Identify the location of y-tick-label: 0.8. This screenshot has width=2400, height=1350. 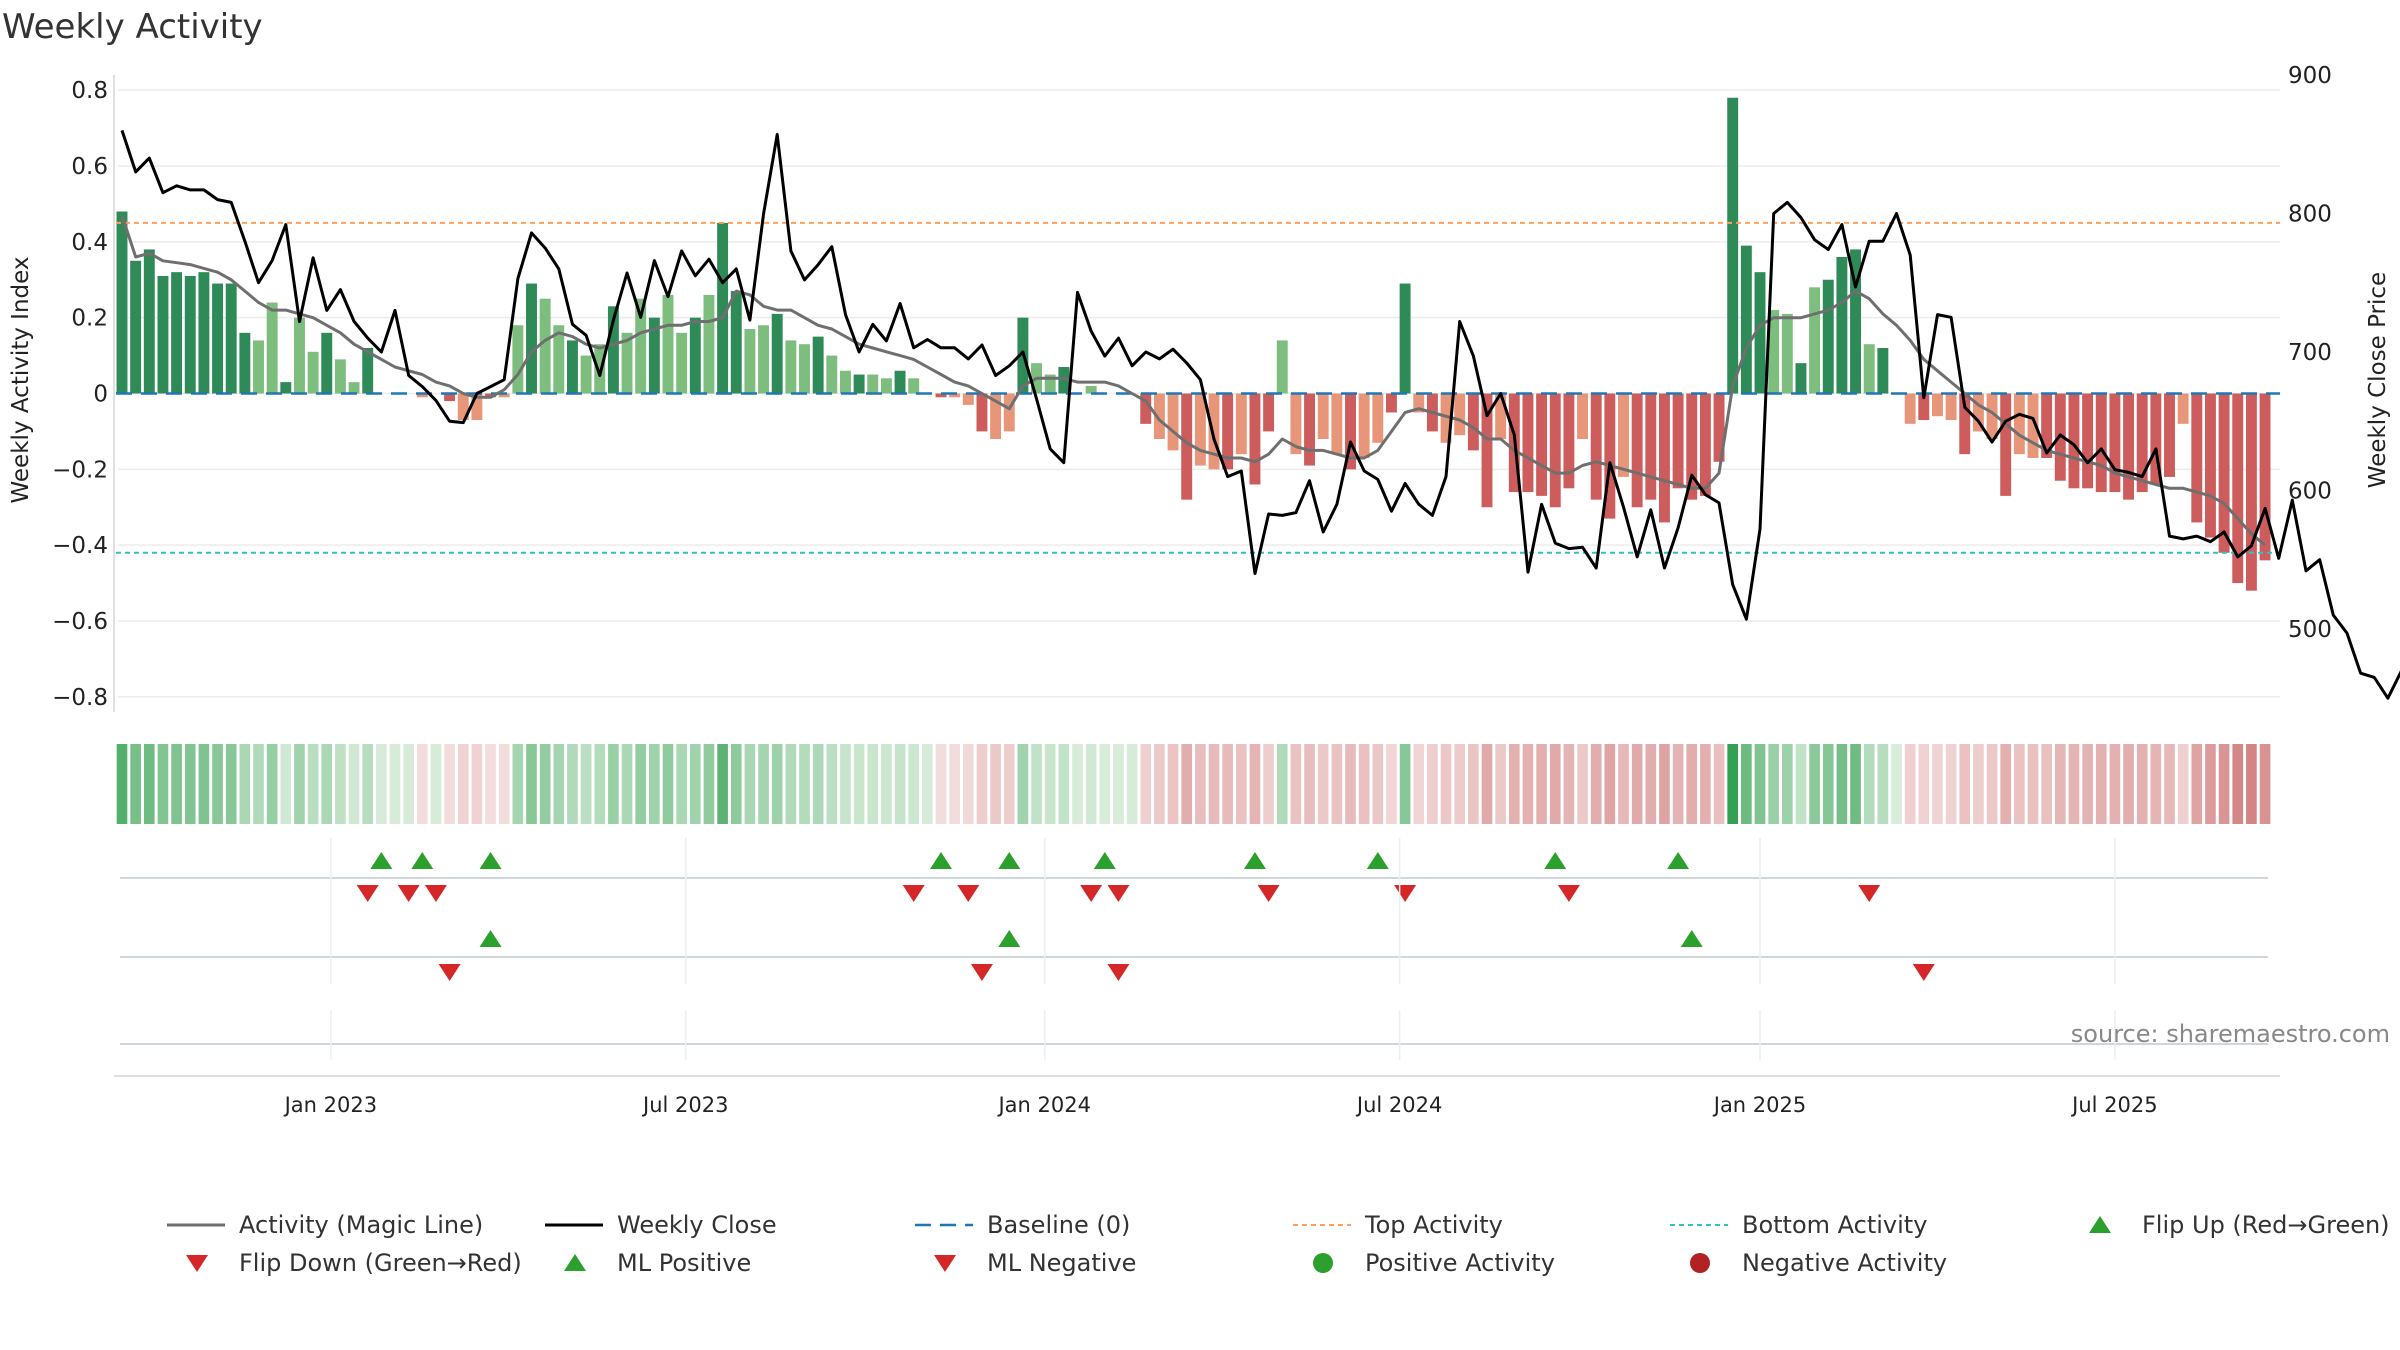
(89, 91).